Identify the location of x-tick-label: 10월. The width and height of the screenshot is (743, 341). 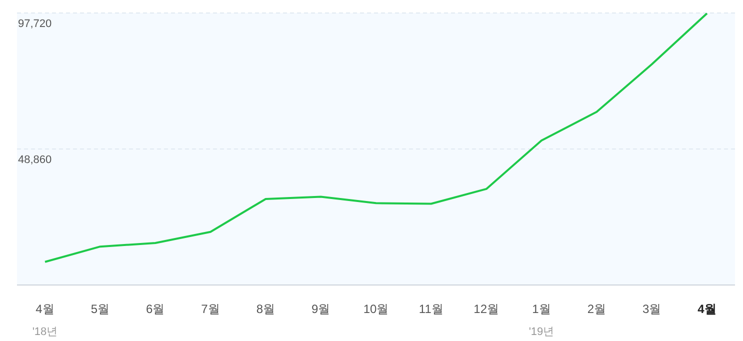
(376, 309).